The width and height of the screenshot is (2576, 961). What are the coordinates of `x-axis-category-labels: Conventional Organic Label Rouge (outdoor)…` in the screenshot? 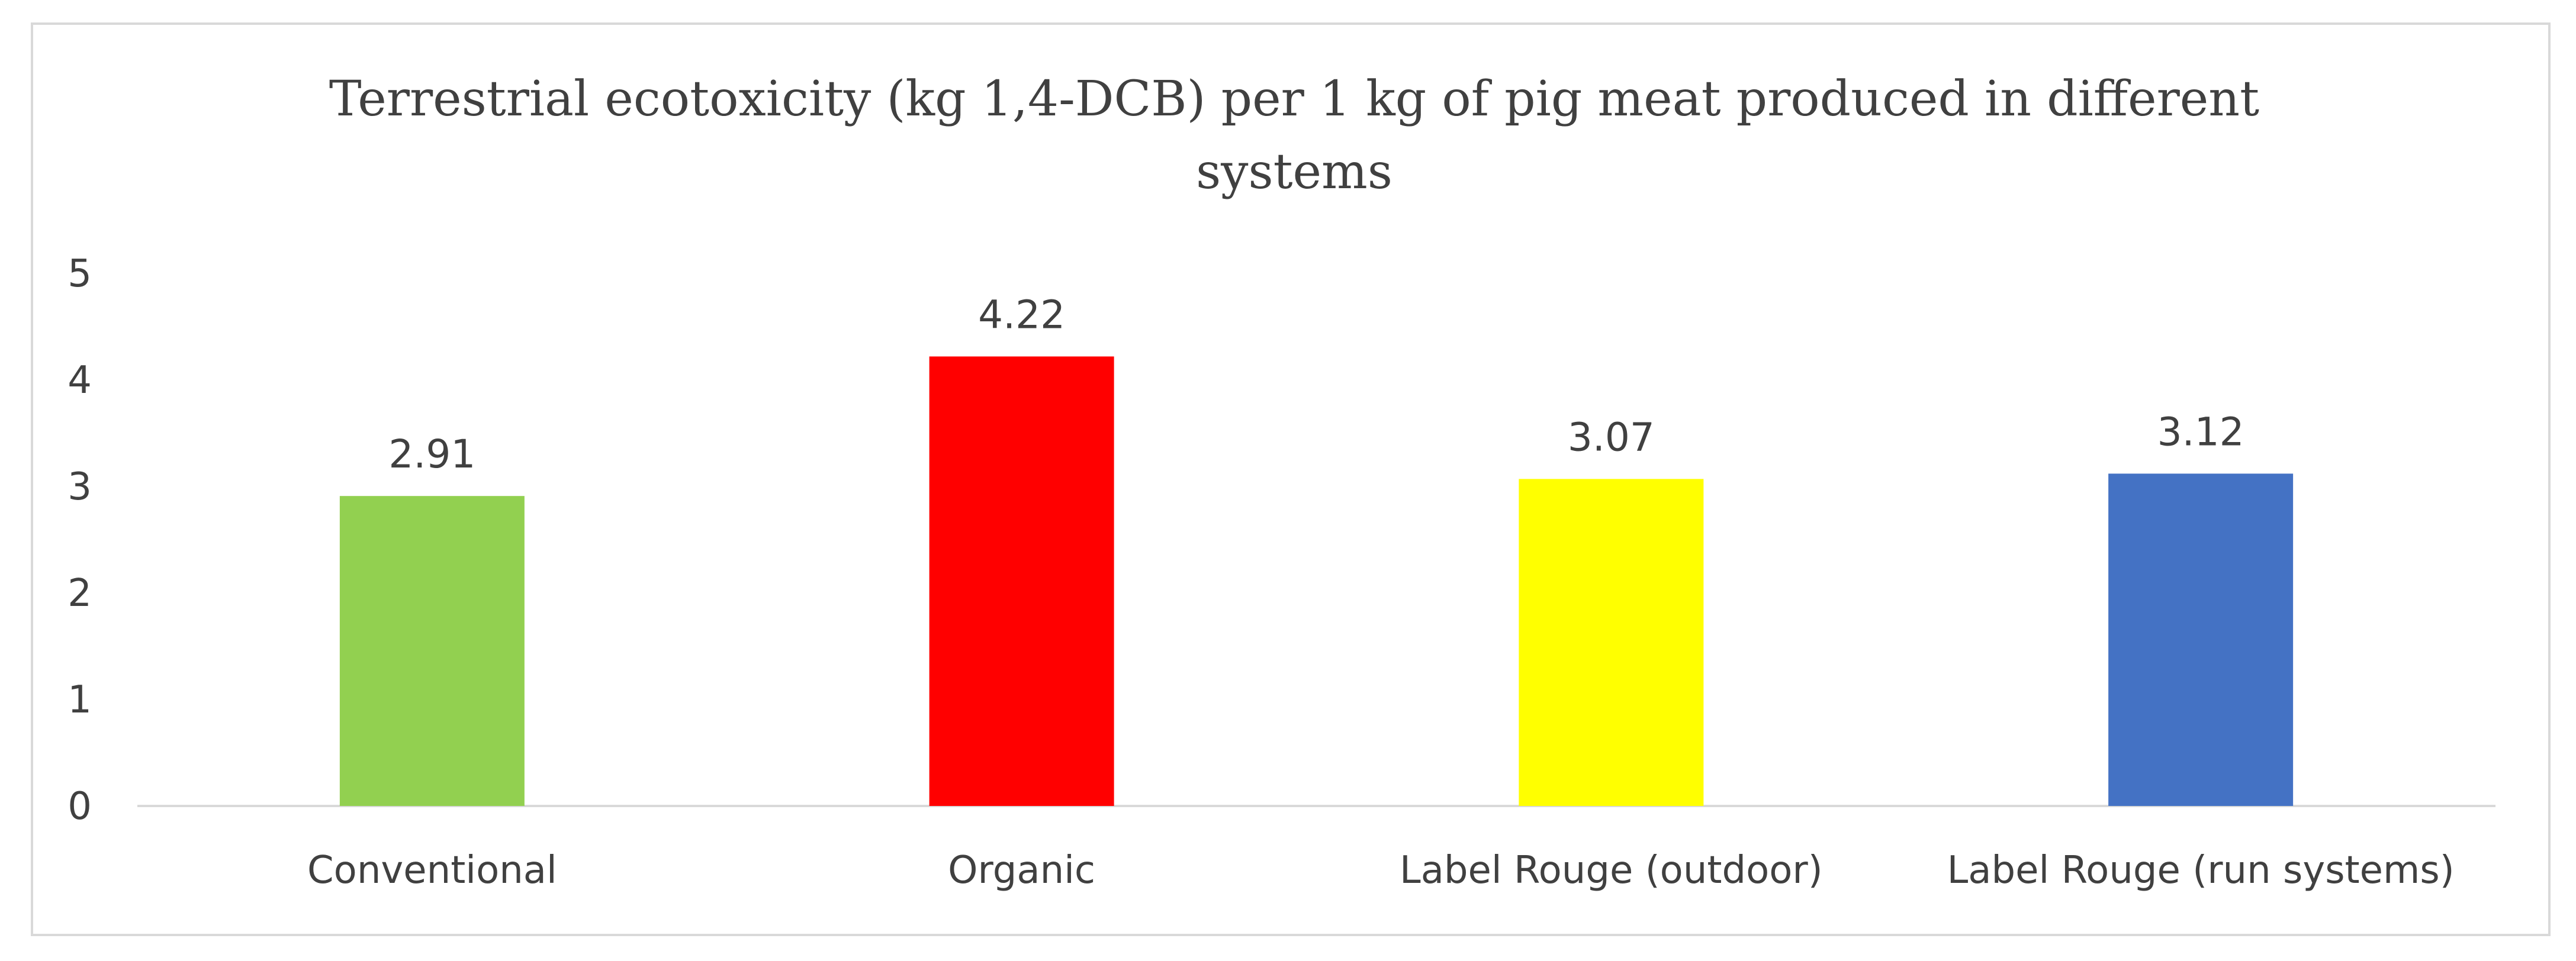 It's located at (1381, 870).